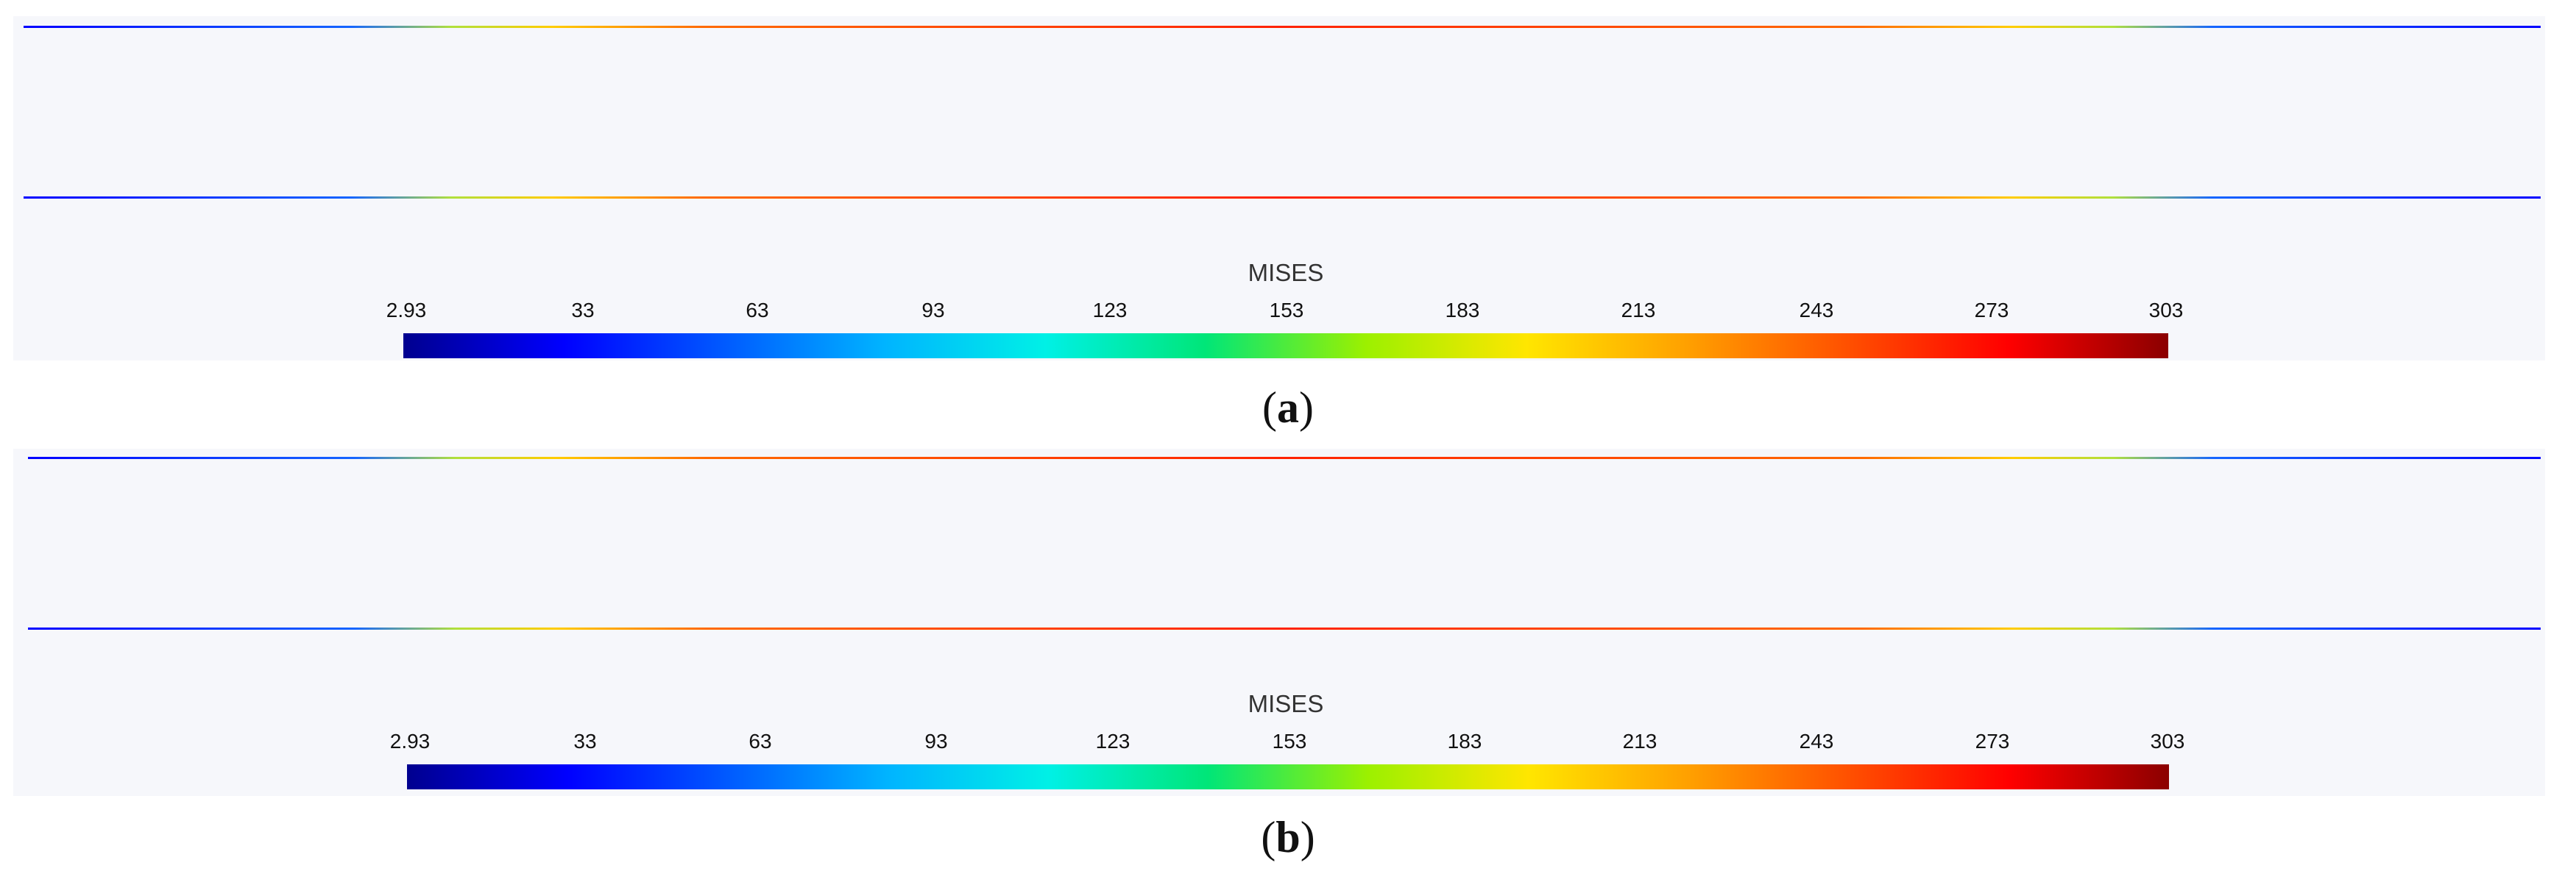  What do you see at coordinates (1269, 408) in the screenshot?
I see `panel-a-caption-open-paren: (` at bounding box center [1269, 408].